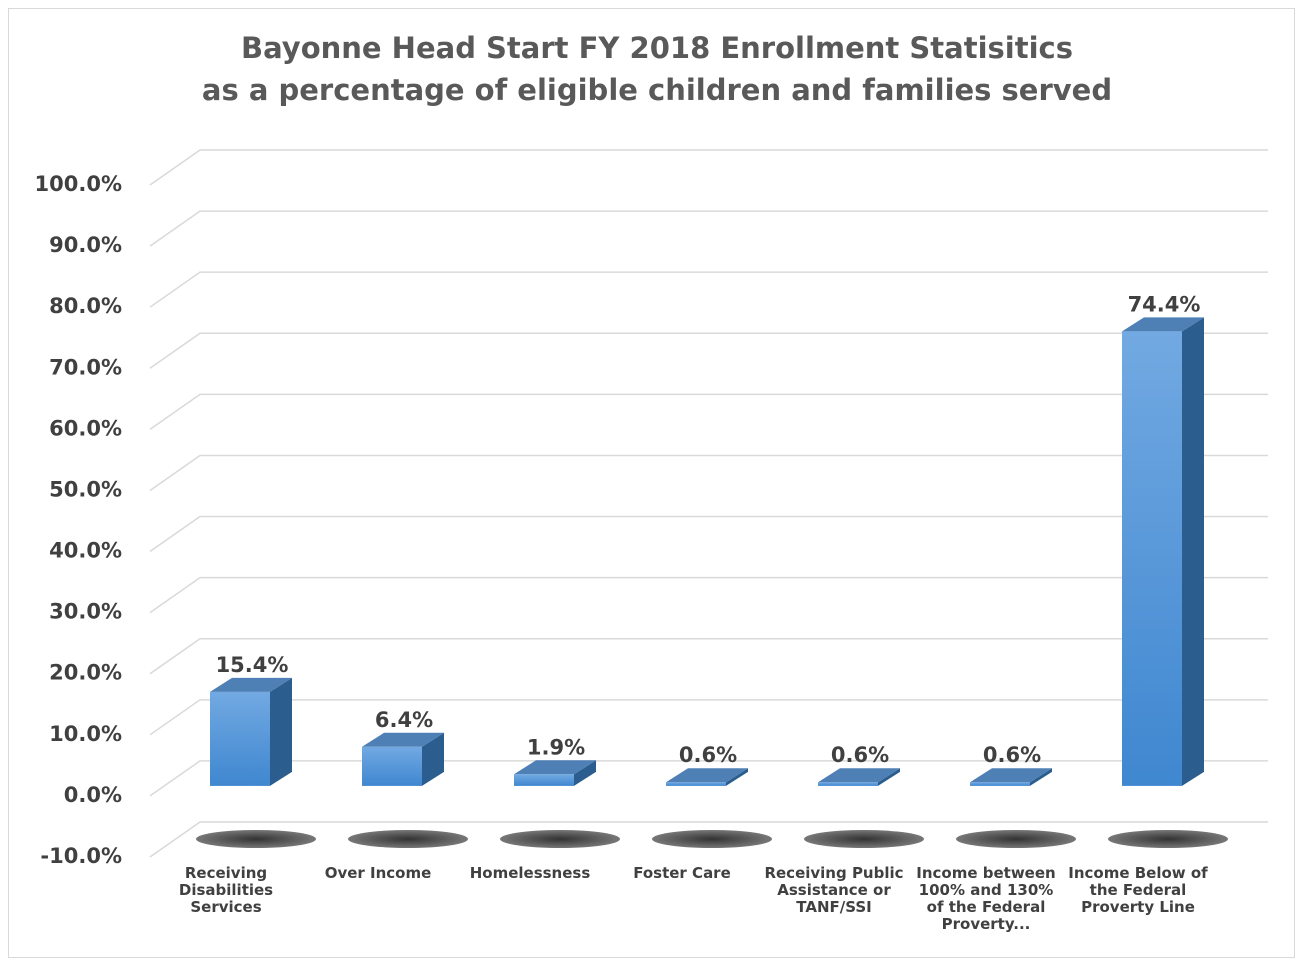 This screenshot has width=1305, height=966. Describe the element at coordinates (85, 612) in the screenshot. I see `y-tick-label: 30.0%` at that location.